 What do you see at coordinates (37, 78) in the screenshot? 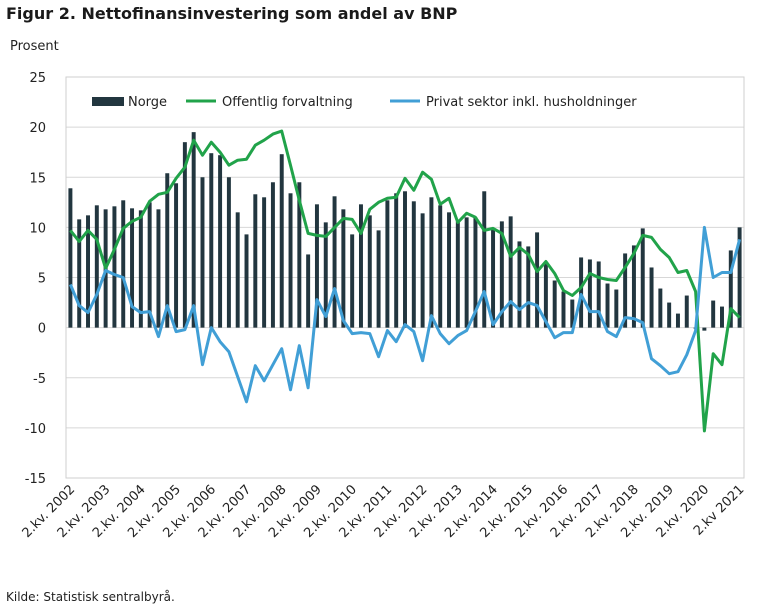
I see `y-tick-label: 25` at bounding box center [37, 78].